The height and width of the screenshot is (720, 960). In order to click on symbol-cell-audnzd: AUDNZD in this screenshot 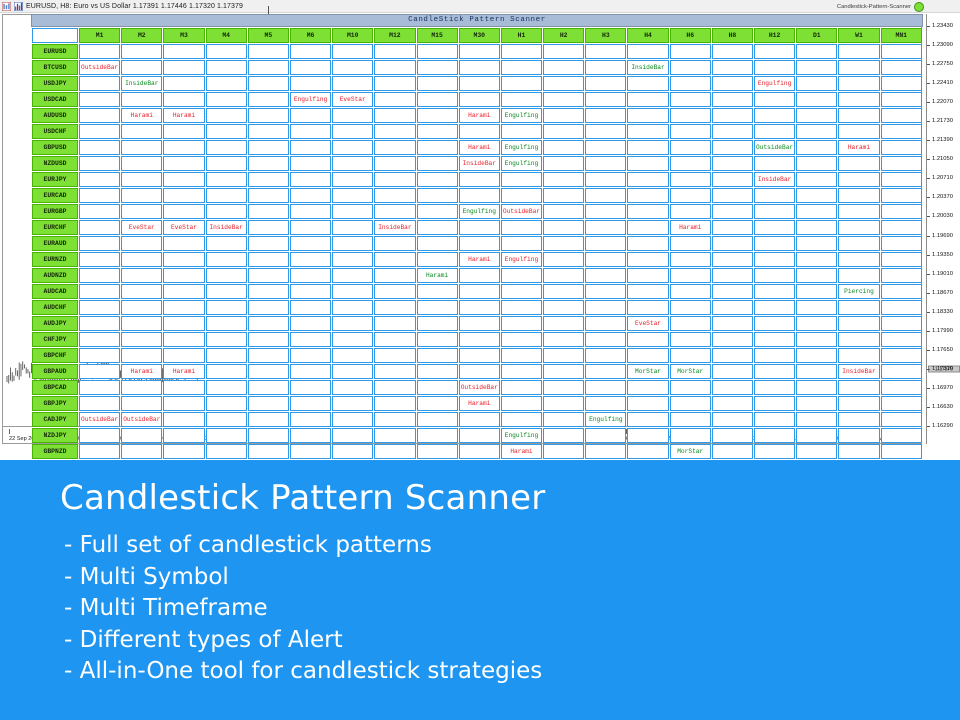, I will do `click(55, 275)`.